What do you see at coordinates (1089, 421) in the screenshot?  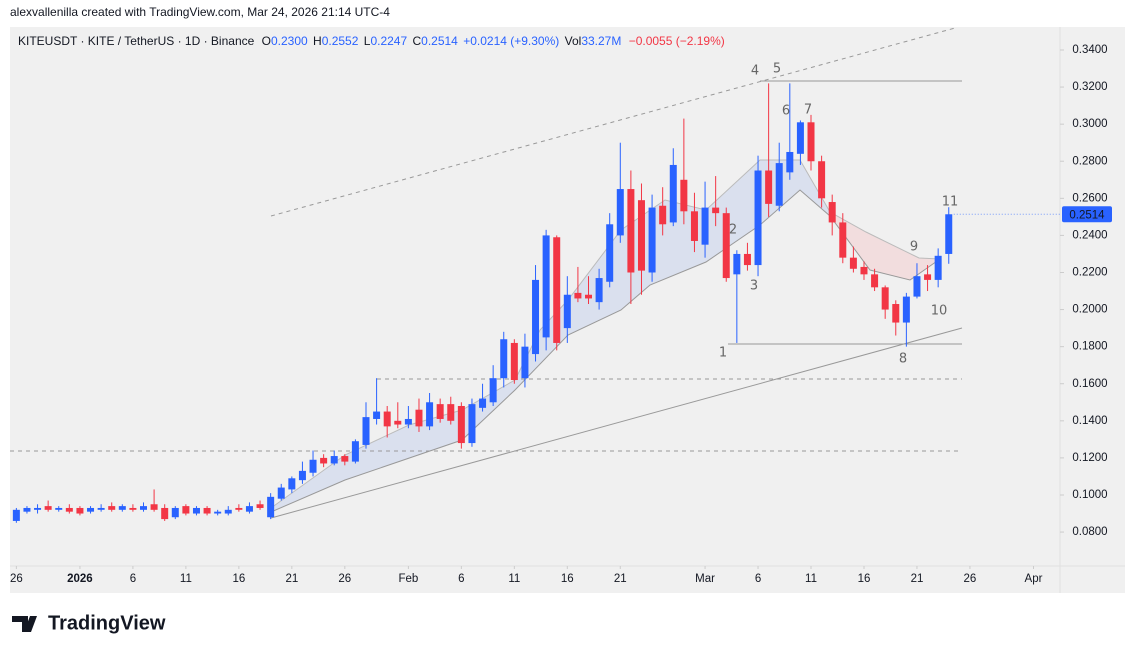 I see `y-tick-label: 0.1400` at bounding box center [1089, 421].